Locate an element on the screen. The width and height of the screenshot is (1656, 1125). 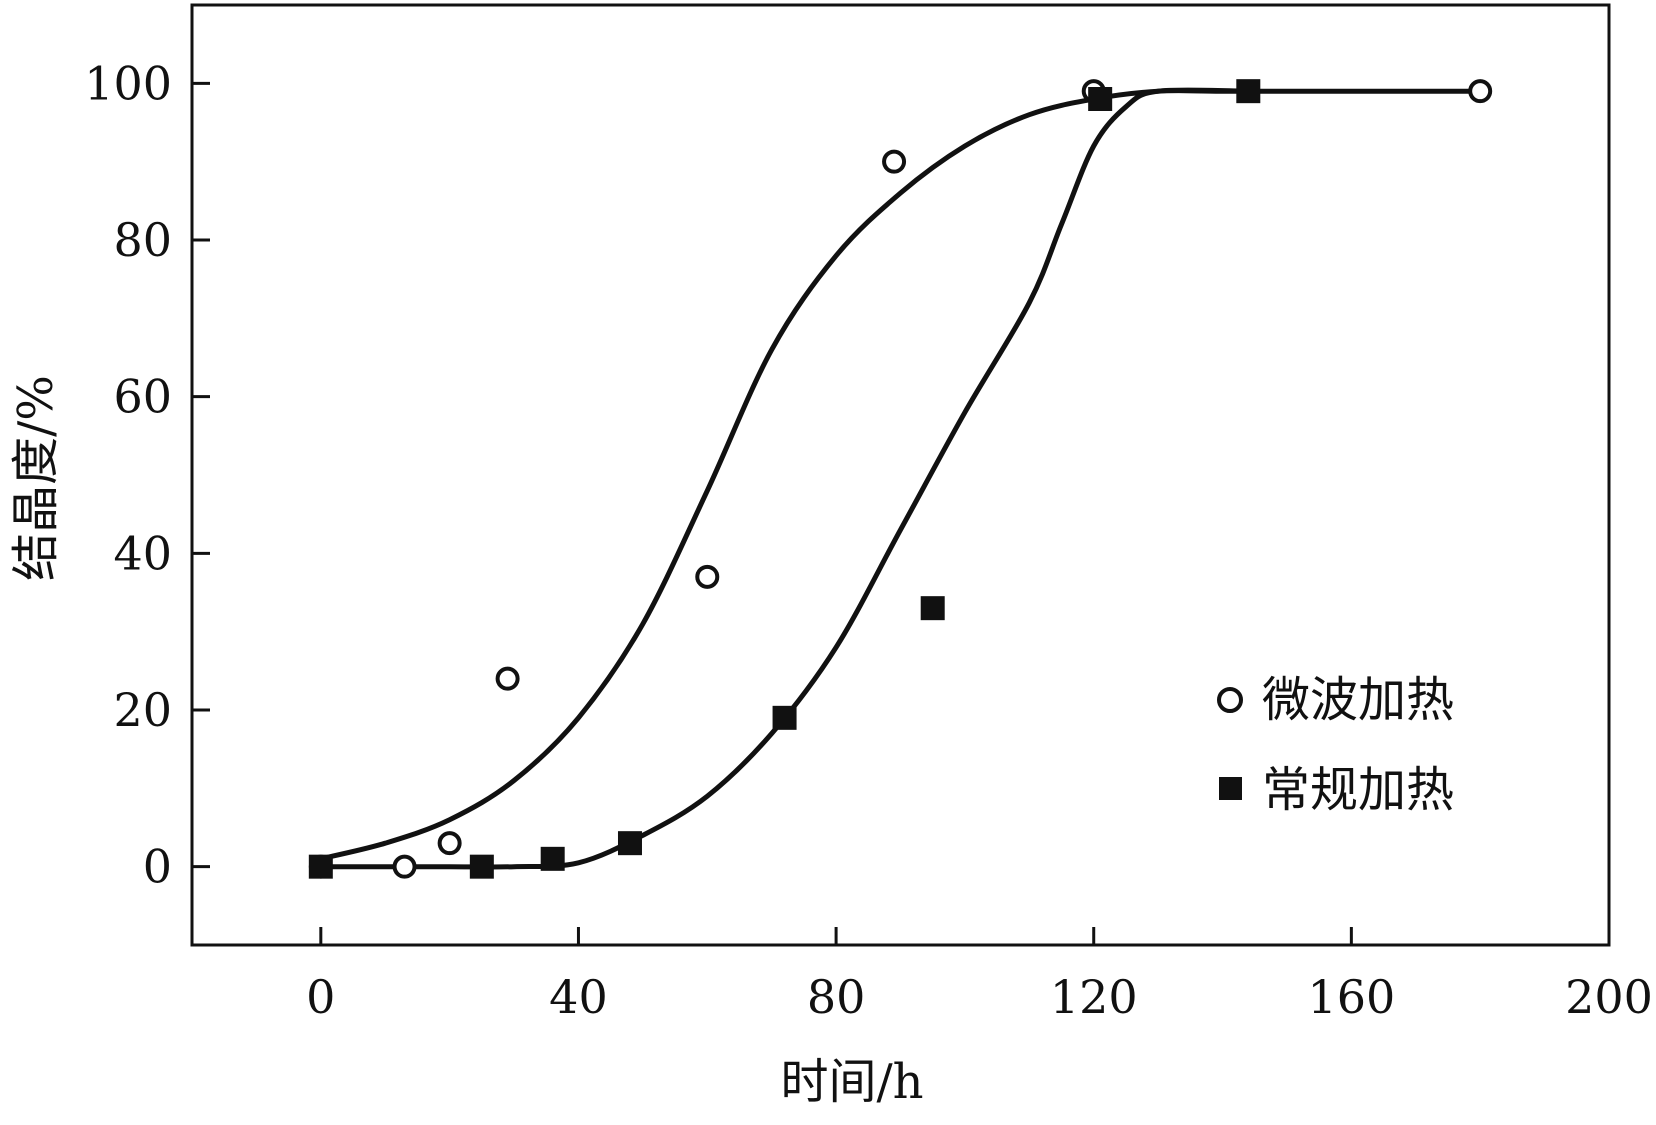
x-axis-title: 时间/h is located at coordinates (851, 1082).